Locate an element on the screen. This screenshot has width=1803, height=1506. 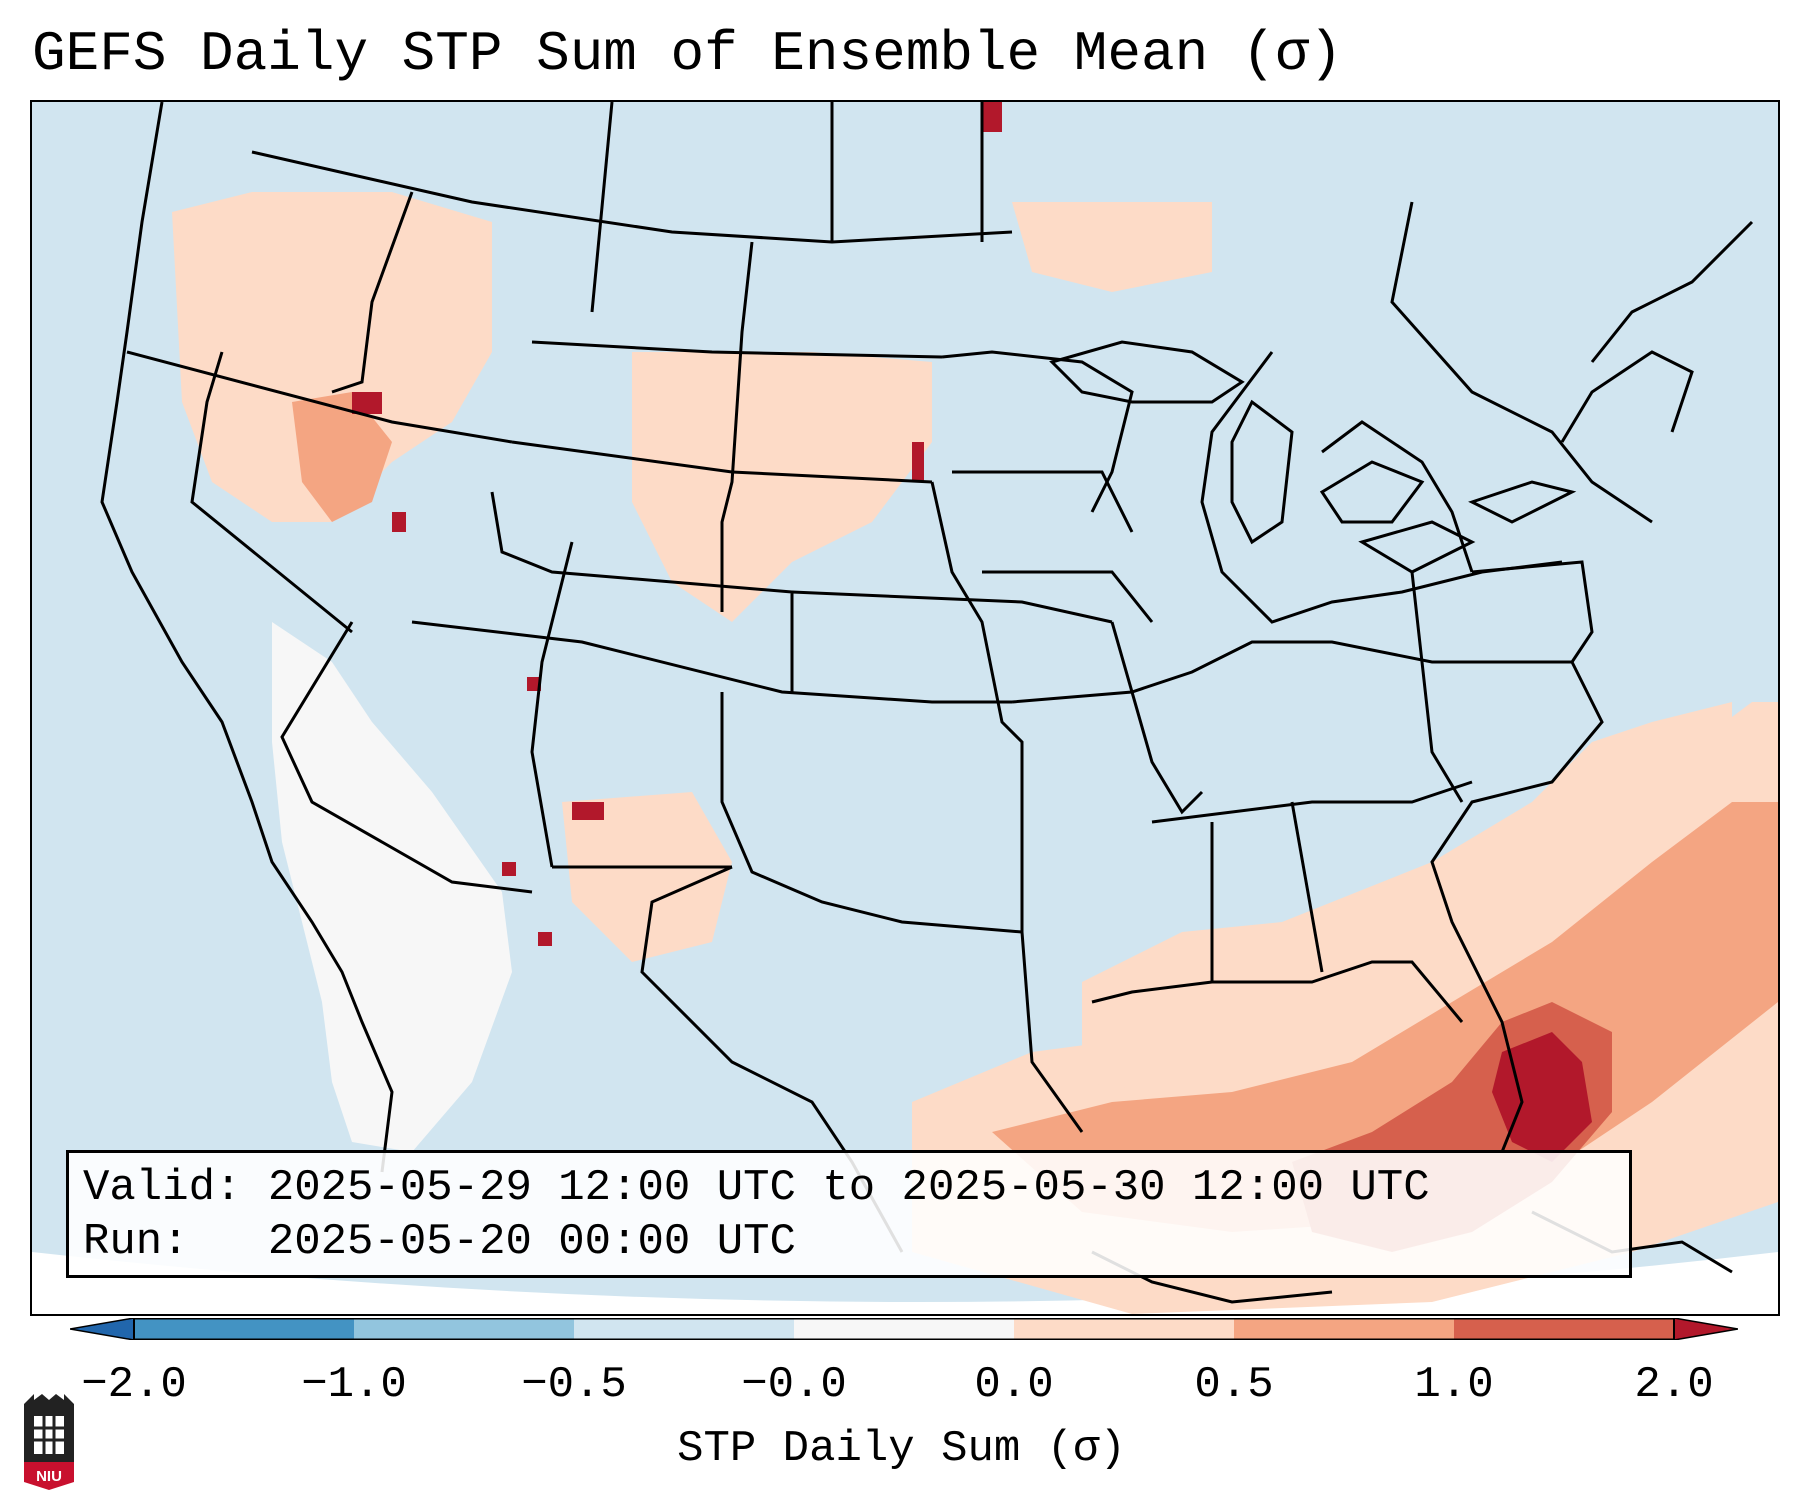
logo-text: NIU is located at coordinates (49, 1476).